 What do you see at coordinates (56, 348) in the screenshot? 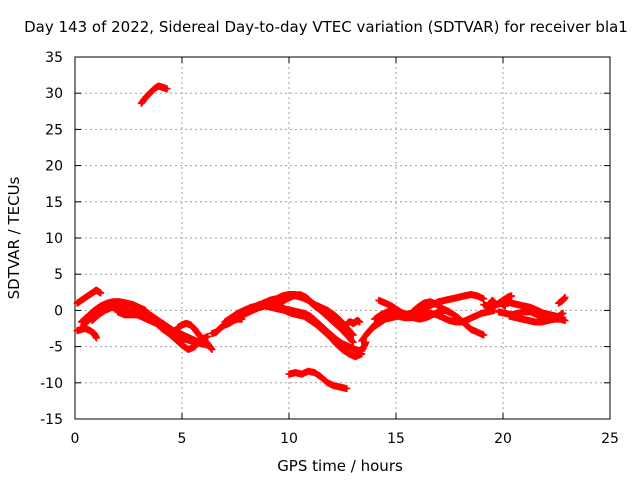
I see `y-tick-label: -5` at bounding box center [56, 348].